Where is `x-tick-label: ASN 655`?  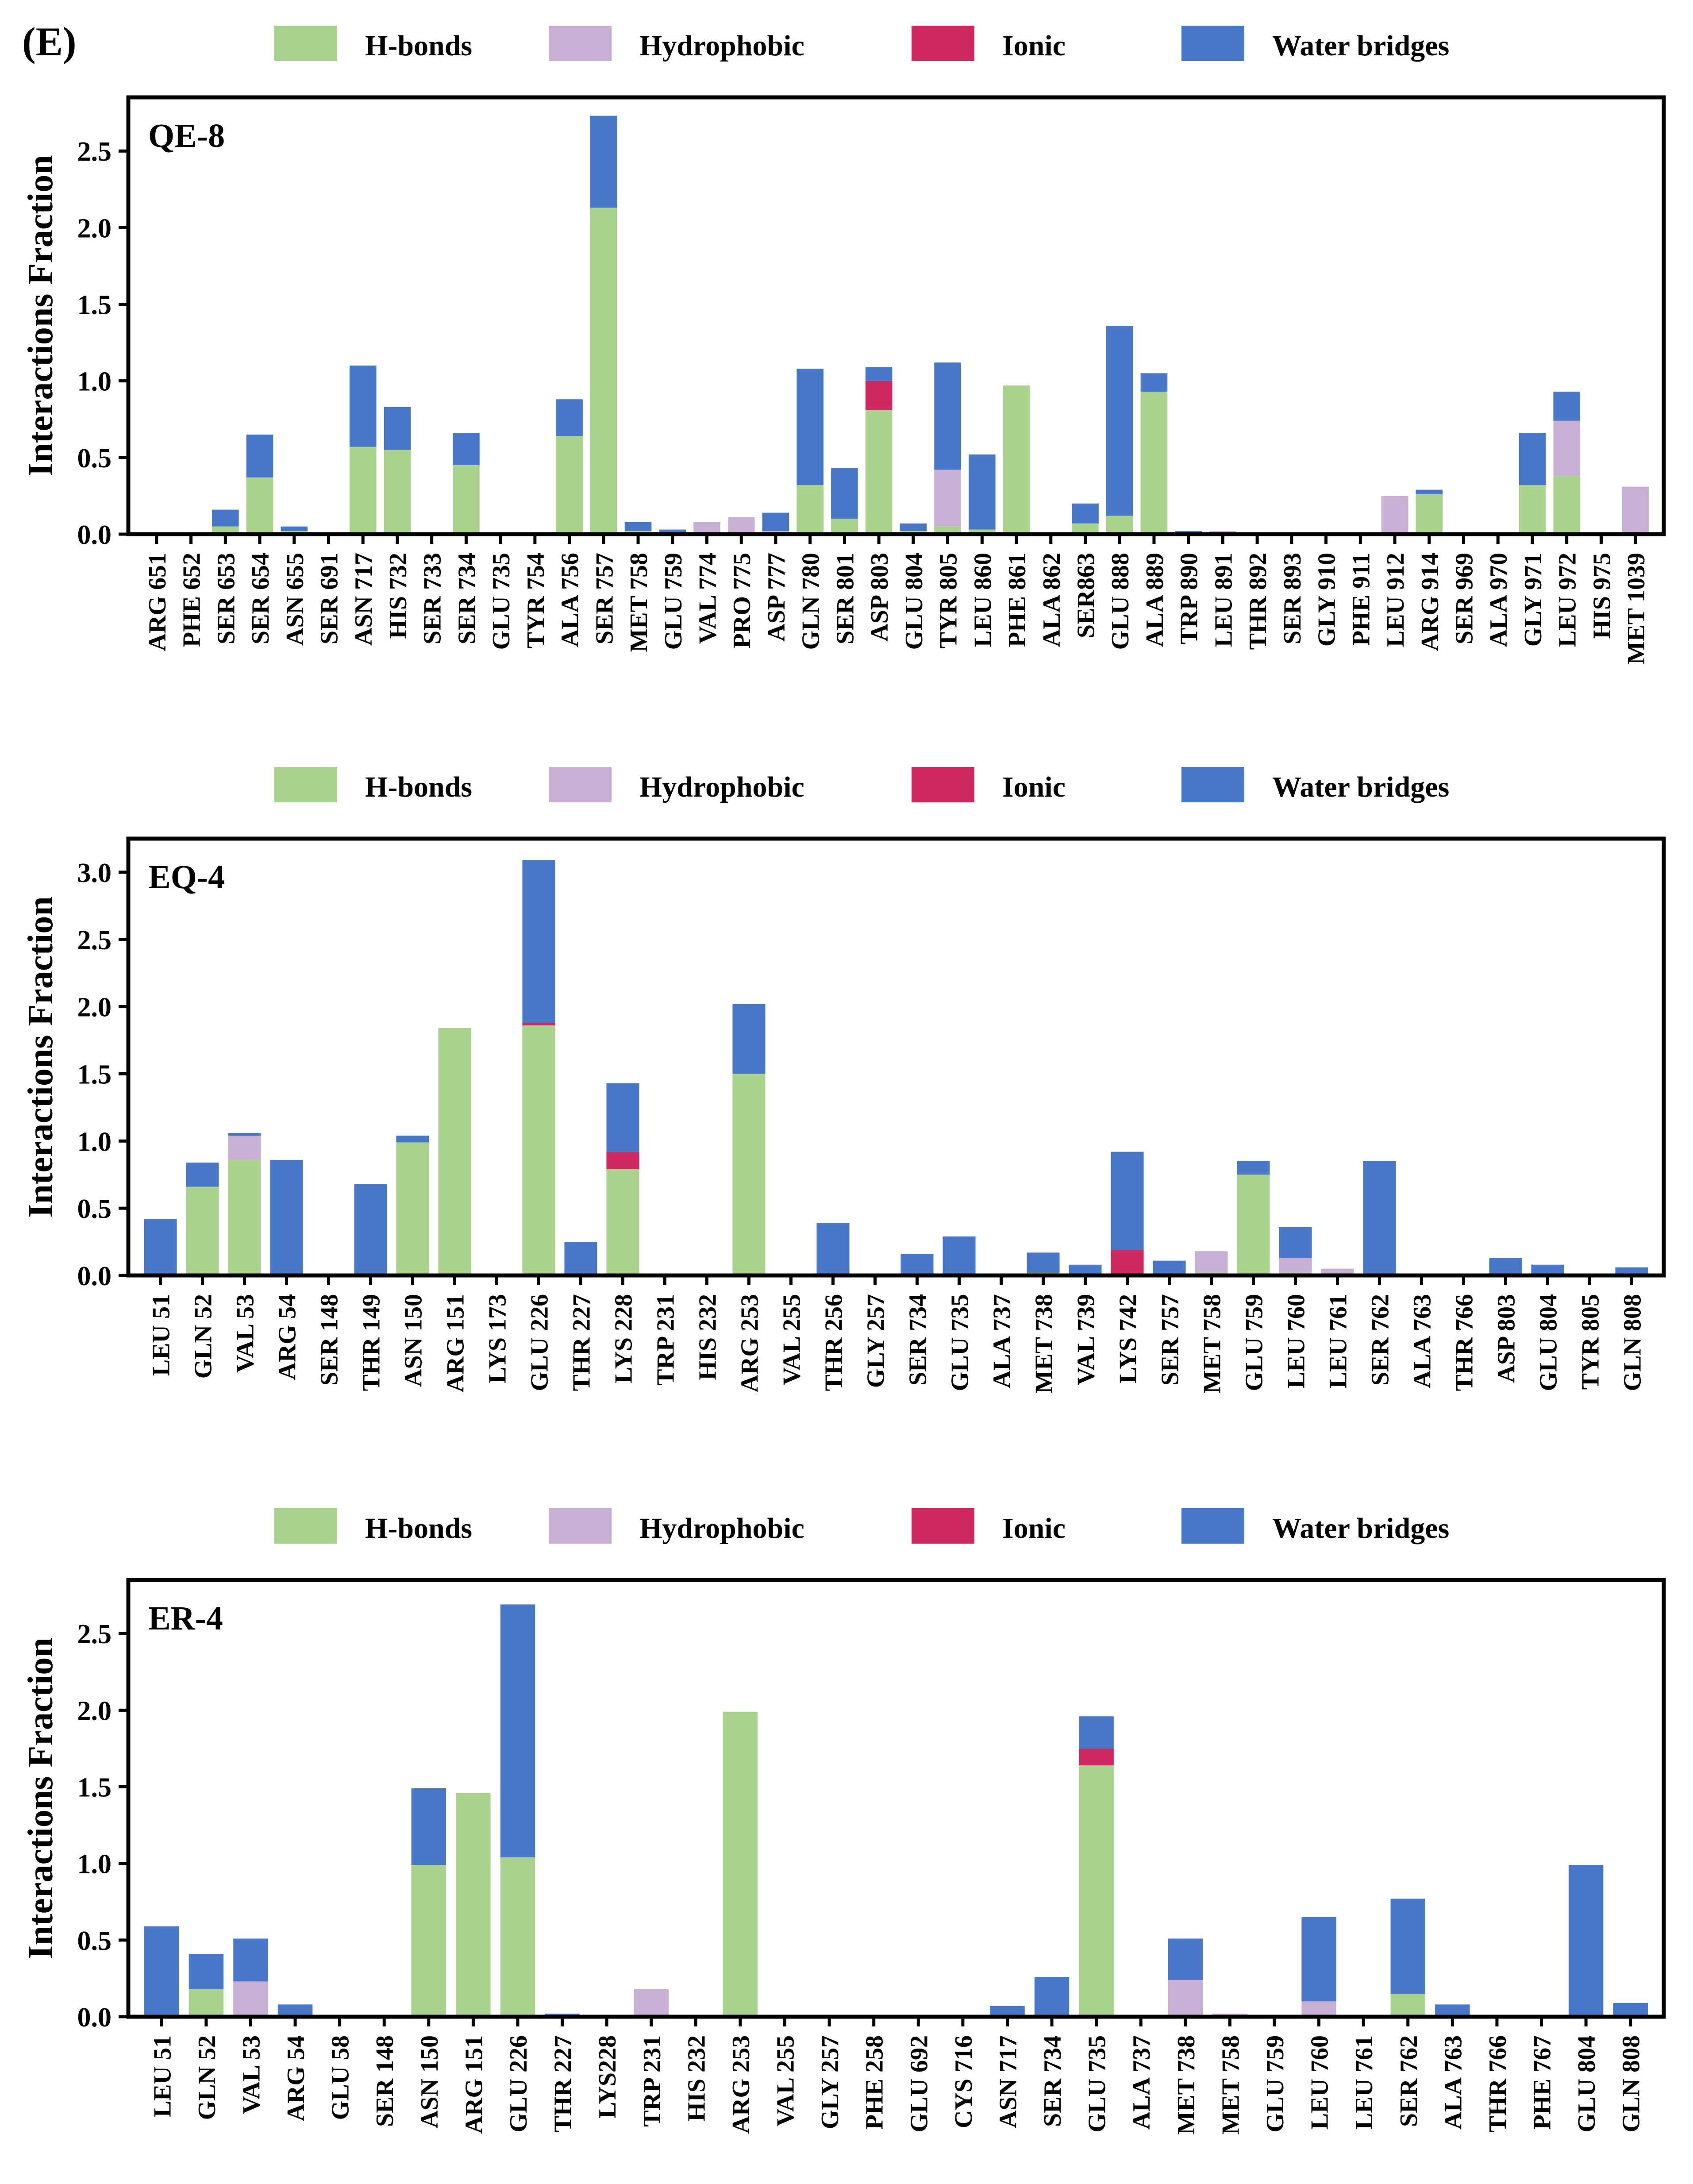 x-tick-label: ASN 655 is located at coordinates (295, 599).